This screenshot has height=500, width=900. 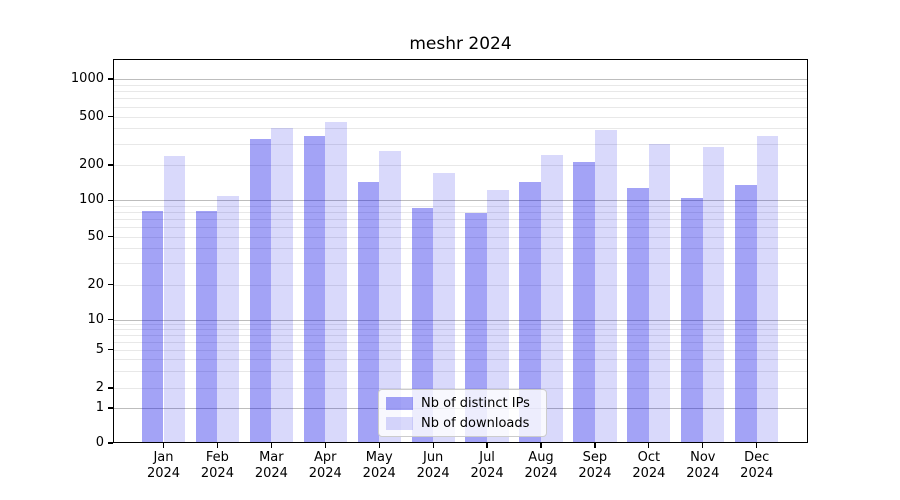 What do you see at coordinates (99, 407) in the screenshot?
I see `y-tick-label: 1` at bounding box center [99, 407].